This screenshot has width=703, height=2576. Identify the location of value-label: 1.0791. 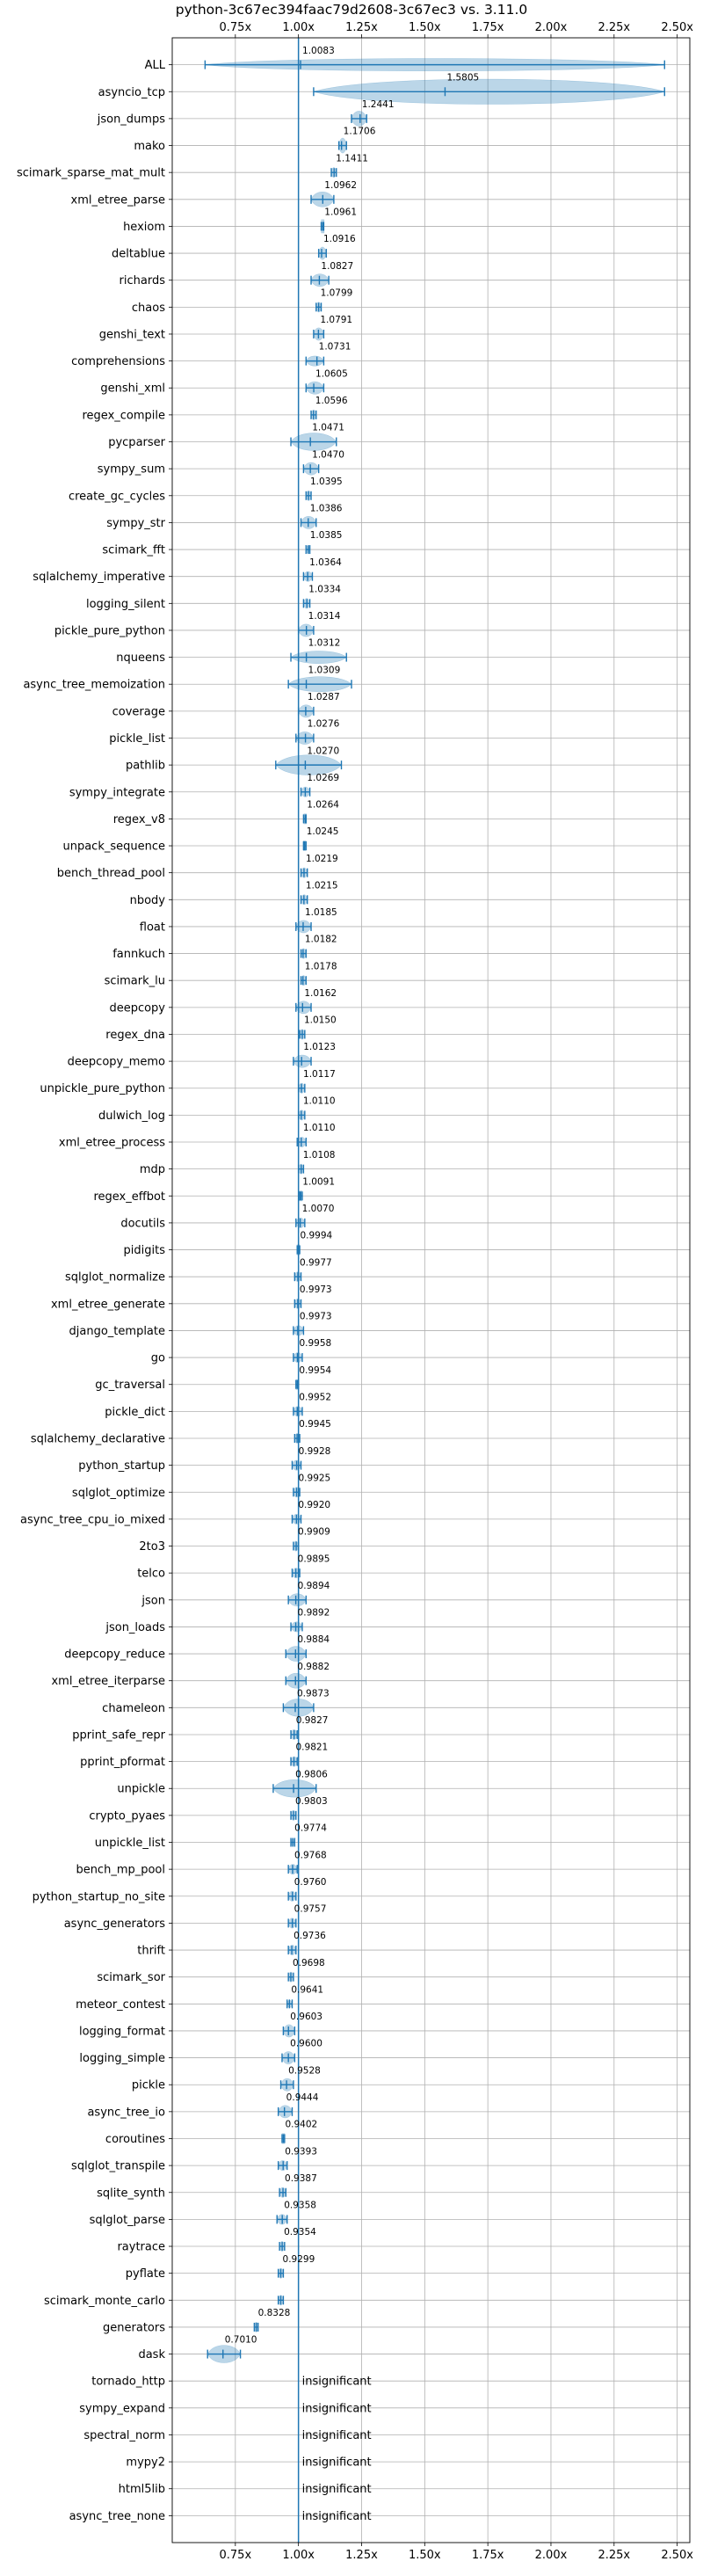
(336, 320).